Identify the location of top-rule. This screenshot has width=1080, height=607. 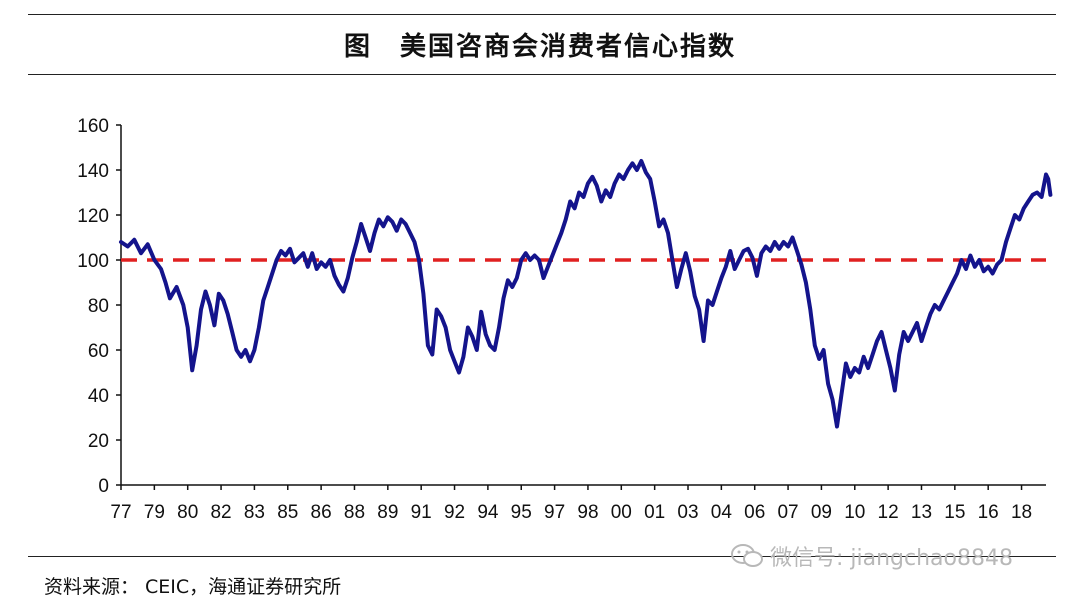
(542, 14).